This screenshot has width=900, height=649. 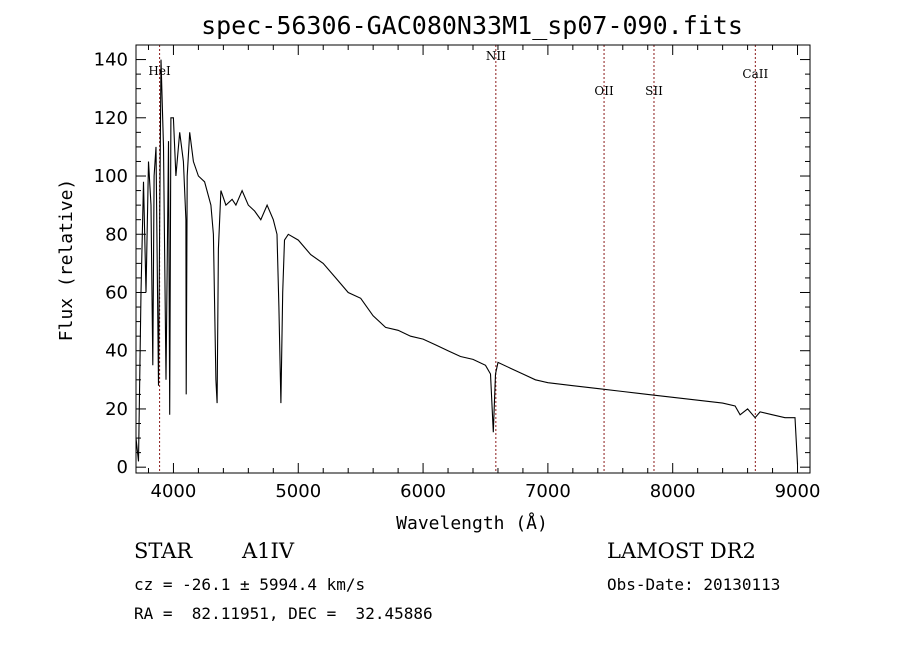 What do you see at coordinates (163, 551) in the screenshot?
I see `object-type: STAR` at bounding box center [163, 551].